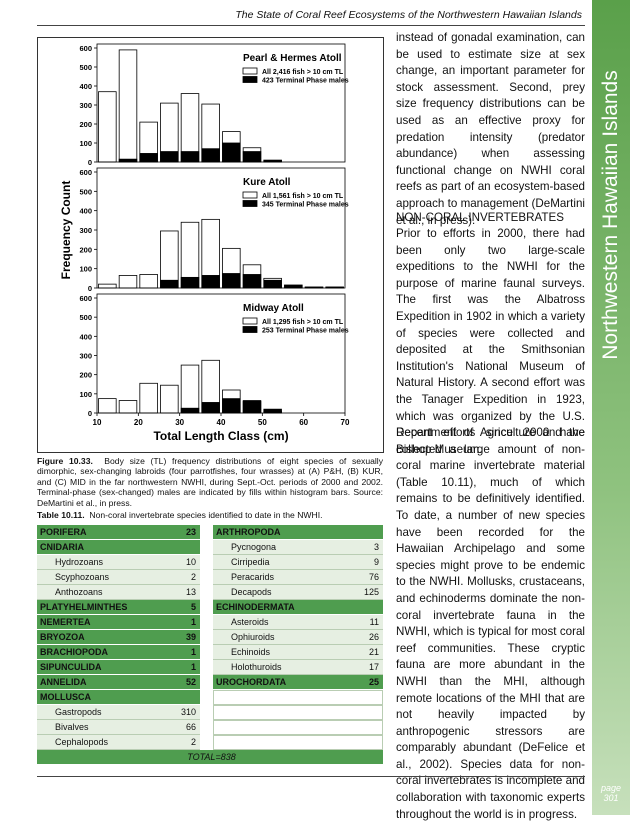  I want to click on taxon-count: 125, so click(371, 592).